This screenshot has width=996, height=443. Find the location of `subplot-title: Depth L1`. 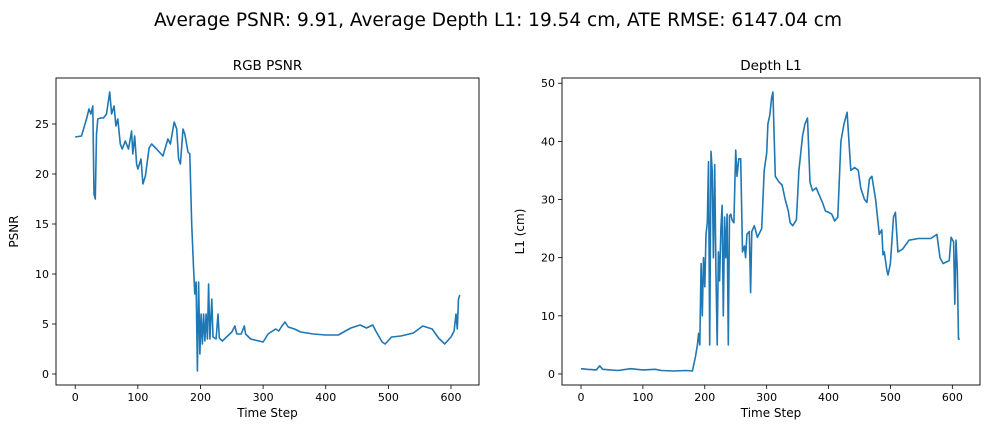

subplot-title: Depth L1 is located at coordinates (771, 66).